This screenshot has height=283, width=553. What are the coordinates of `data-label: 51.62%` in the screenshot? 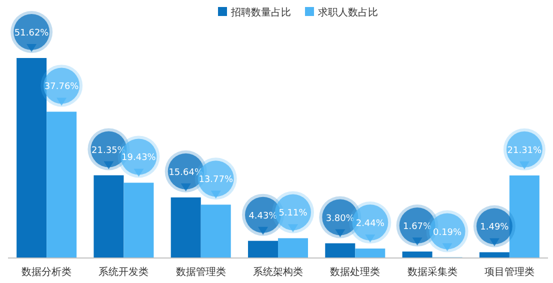 It's located at (32, 33).